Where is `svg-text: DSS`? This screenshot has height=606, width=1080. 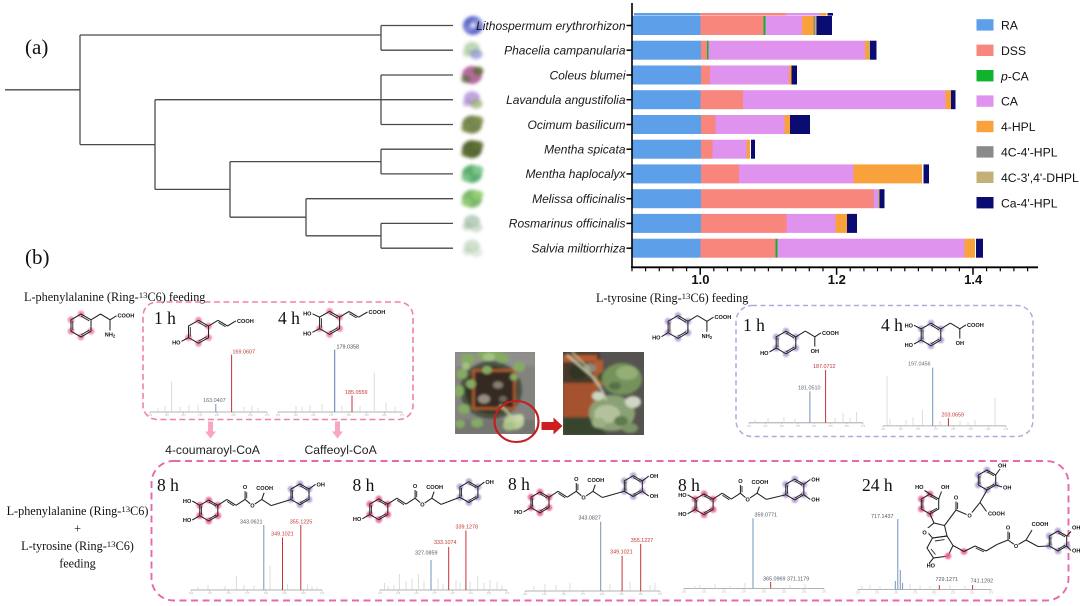 svg-text: DSS is located at coordinates (1013, 51).